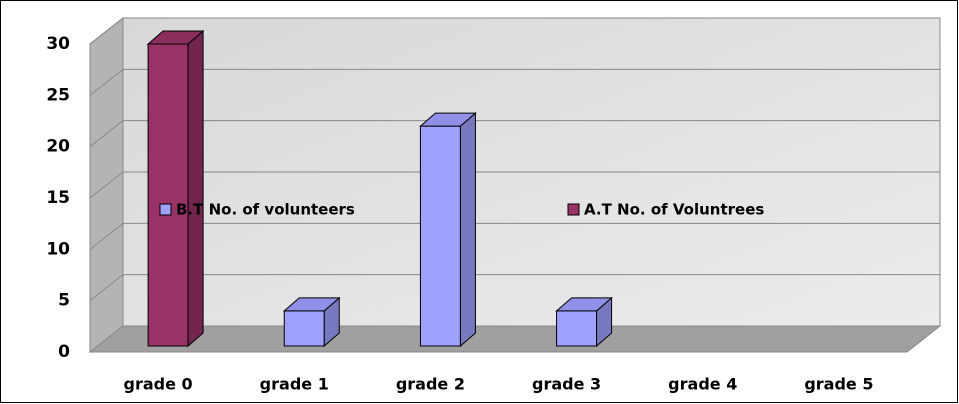  Describe the element at coordinates (566, 384) in the screenshot. I see `x-tick-label: grade 3` at that location.